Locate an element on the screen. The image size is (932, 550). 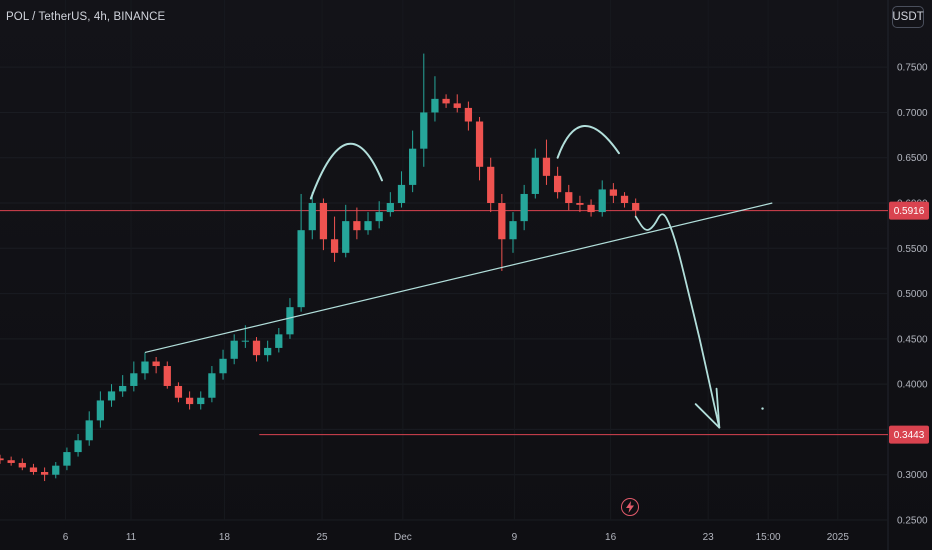
x-tick-label: 16 is located at coordinates (611, 537).